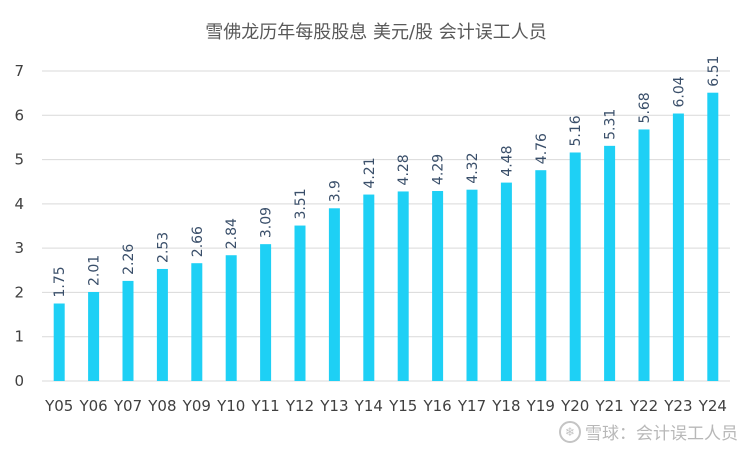  What do you see at coordinates (162, 324) in the screenshot?
I see `bar-Y08` at bounding box center [162, 324].